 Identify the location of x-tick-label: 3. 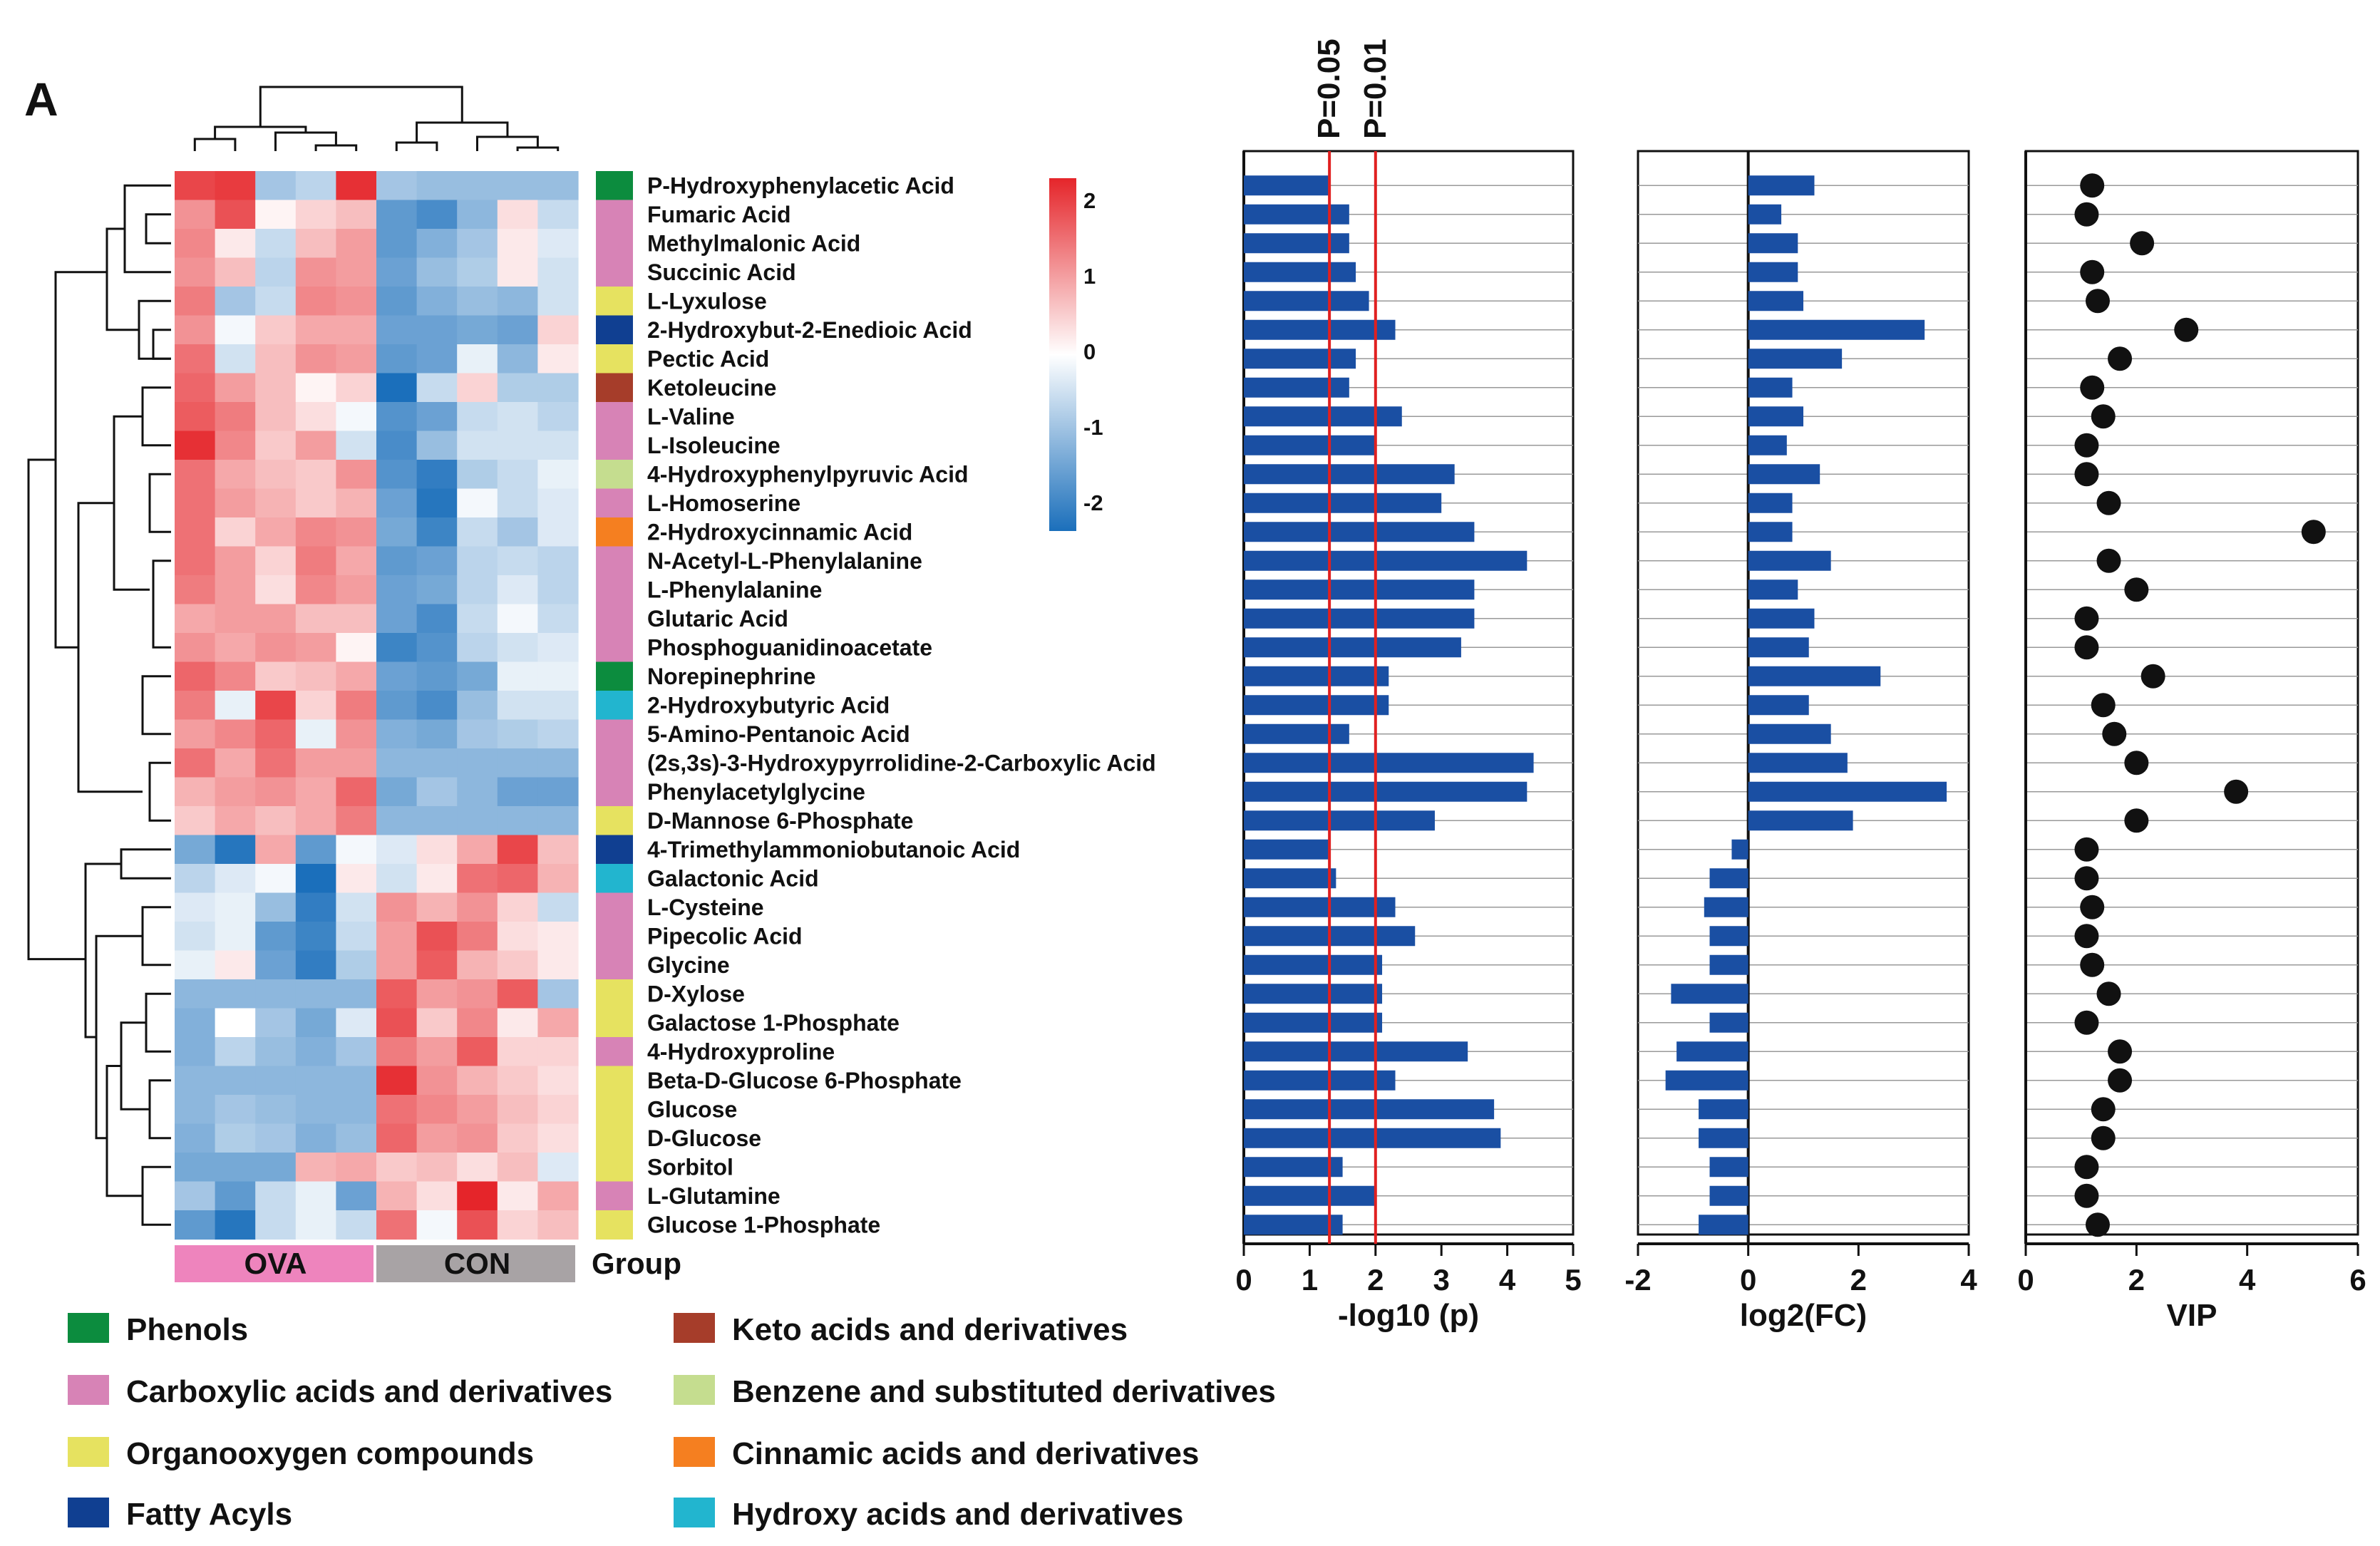
(1441, 1280).